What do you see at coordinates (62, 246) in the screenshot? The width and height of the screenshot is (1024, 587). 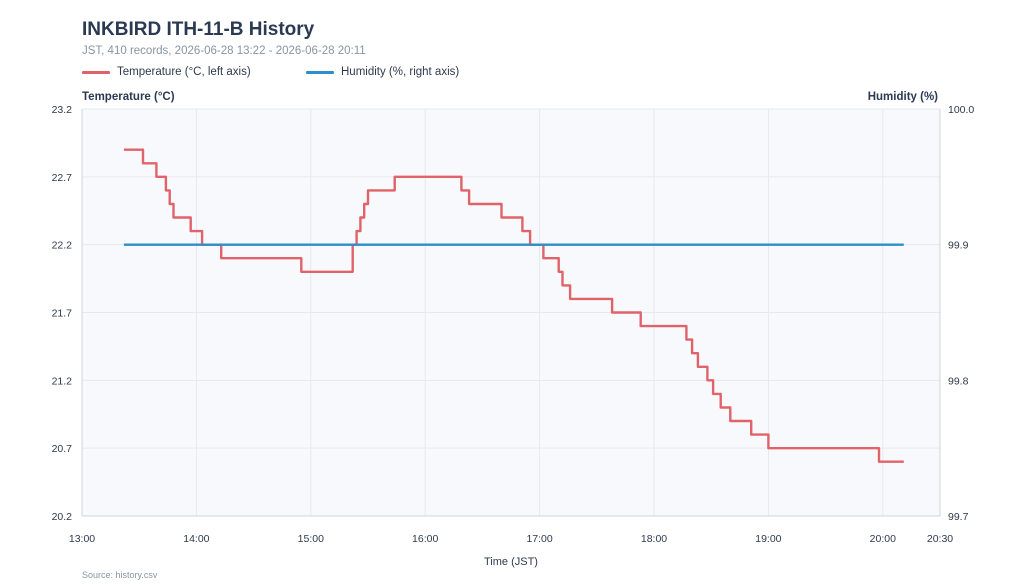 I see `y-left-tick-label: 22.2` at bounding box center [62, 246].